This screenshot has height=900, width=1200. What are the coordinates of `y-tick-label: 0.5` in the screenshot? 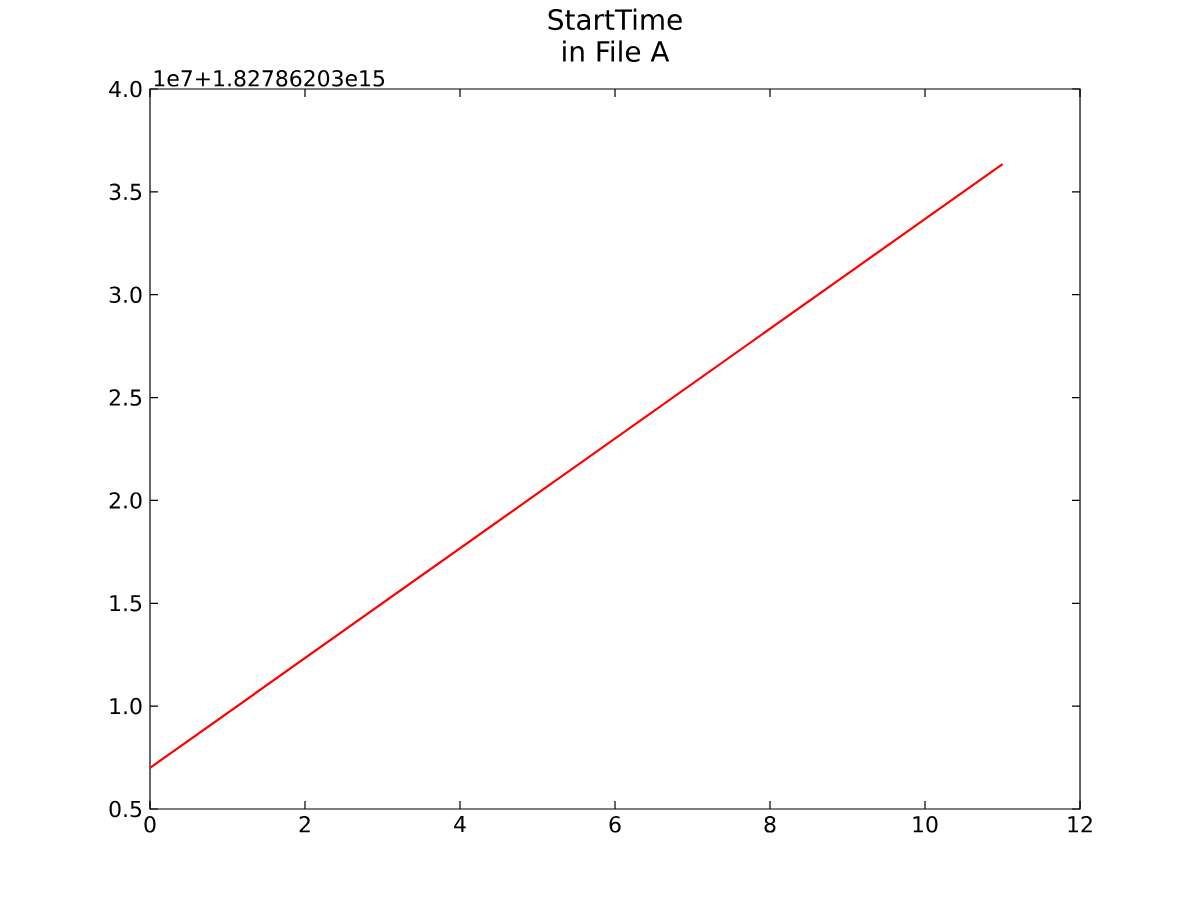 It's located at (125, 809).